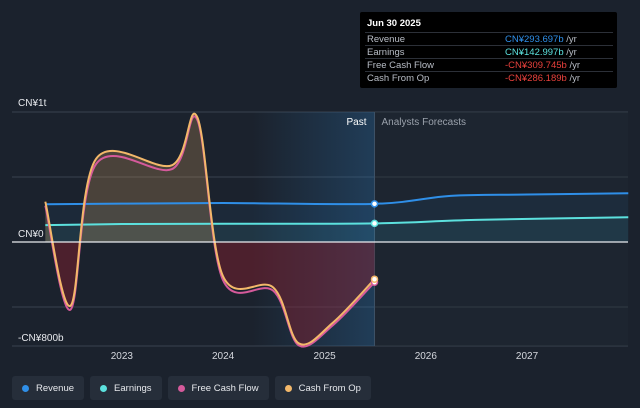 Image resolution: width=640 pixels, height=408 pixels. I want to click on legend-item-free-cash-flow: Free Cash Flow, so click(218, 388).